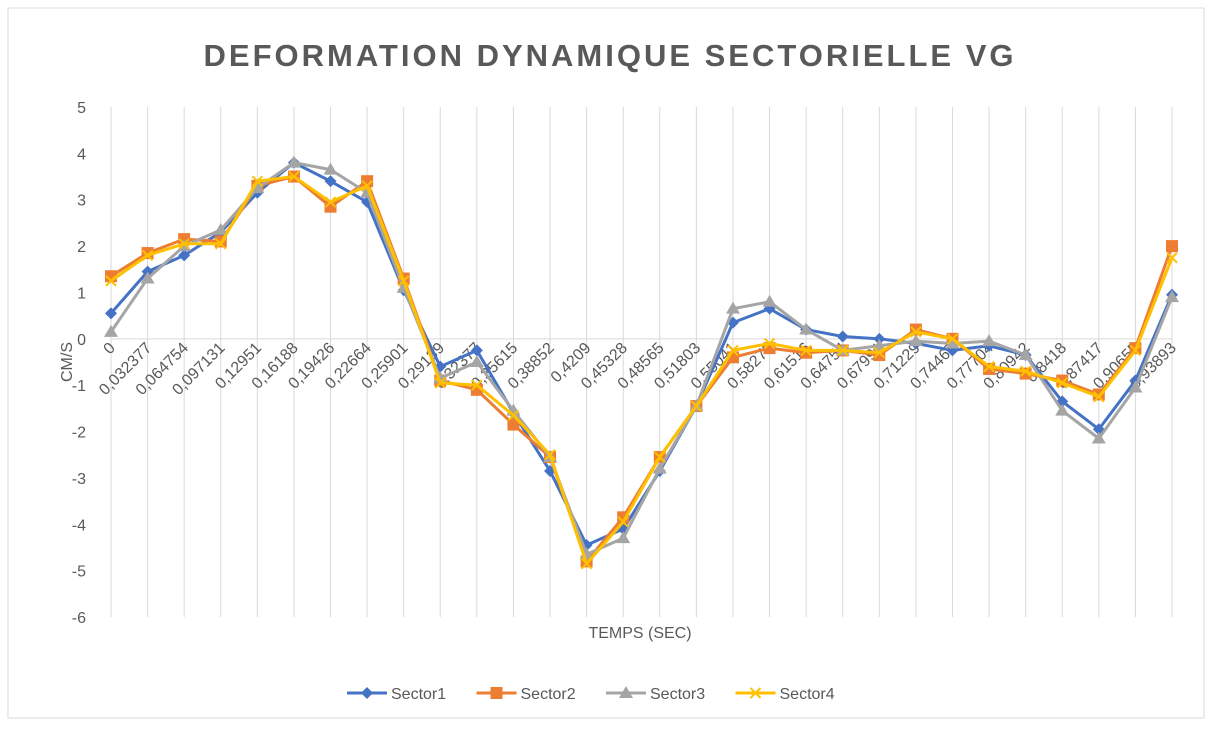  What do you see at coordinates (677, 694) in the screenshot?
I see `legend-label: Sector3` at bounding box center [677, 694].